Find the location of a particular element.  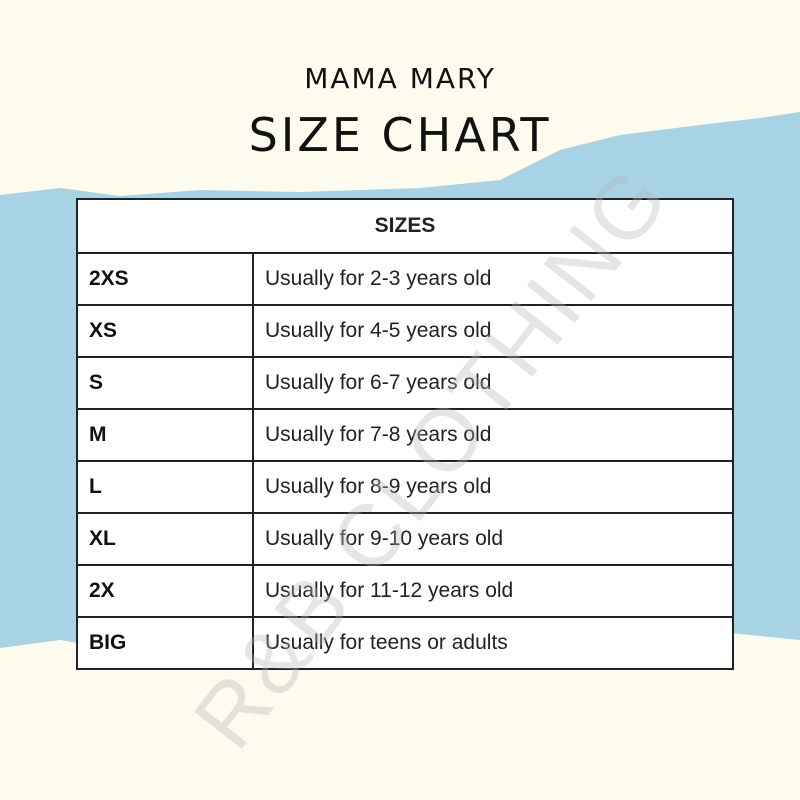

brand-name: MAMA MARY is located at coordinates (400, 78).